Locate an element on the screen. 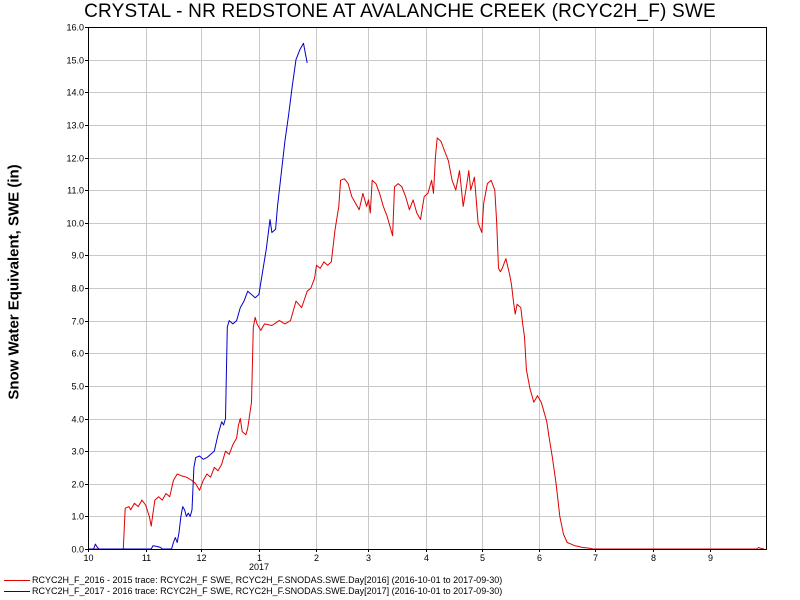 The width and height of the screenshot is (800, 600). y-tick-label: 12.0 is located at coordinates (75, 159).